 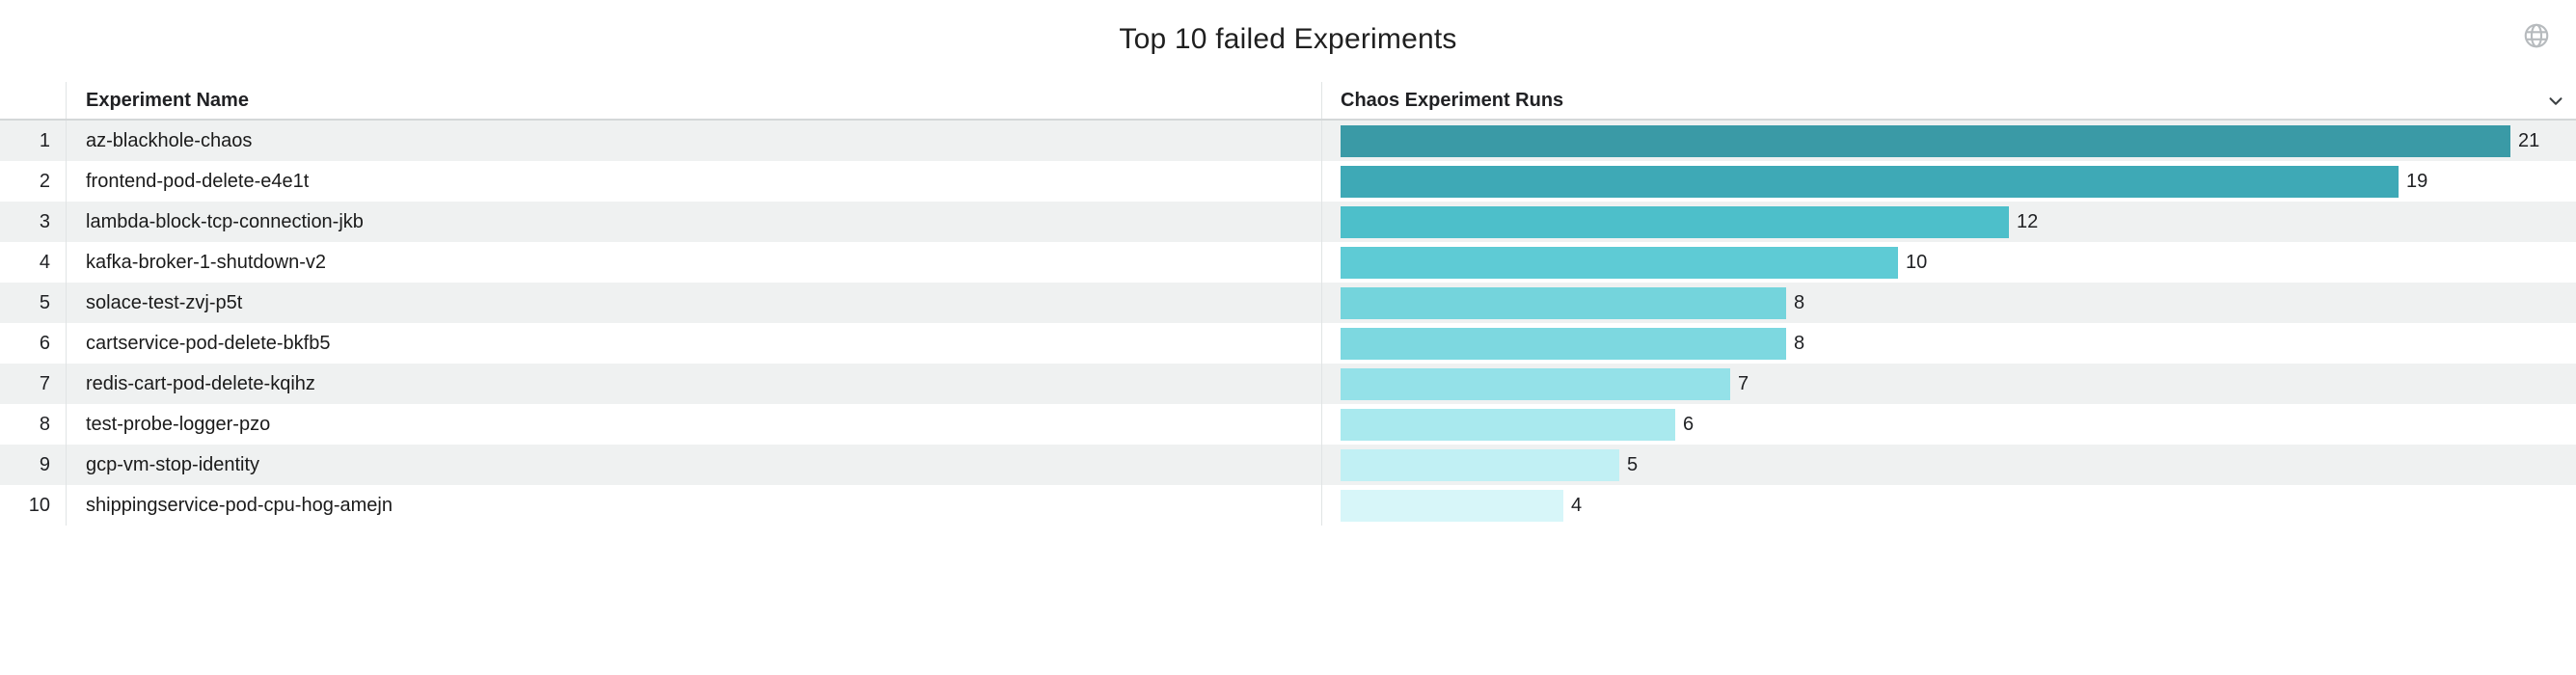 What do you see at coordinates (694, 424) in the screenshot?
I see `experiment-name: test-probe-logger-pzo` at bounding box center [694, 424].